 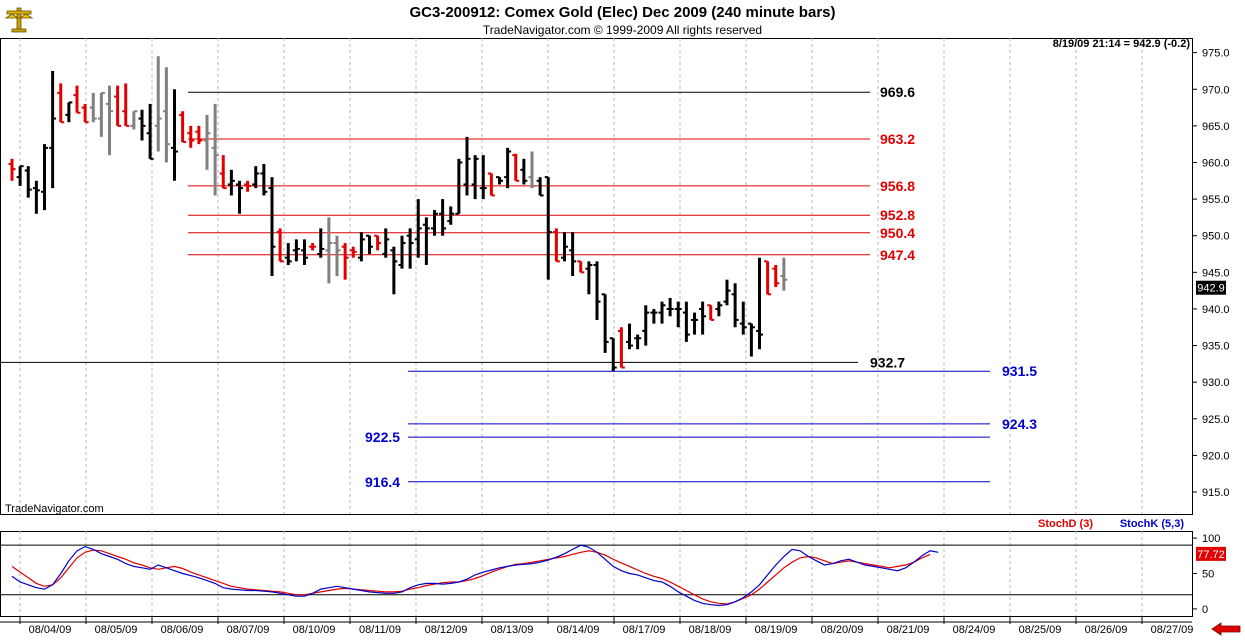 I want to click on price-axis-label: 950.0, so click(x=1216, y=237).